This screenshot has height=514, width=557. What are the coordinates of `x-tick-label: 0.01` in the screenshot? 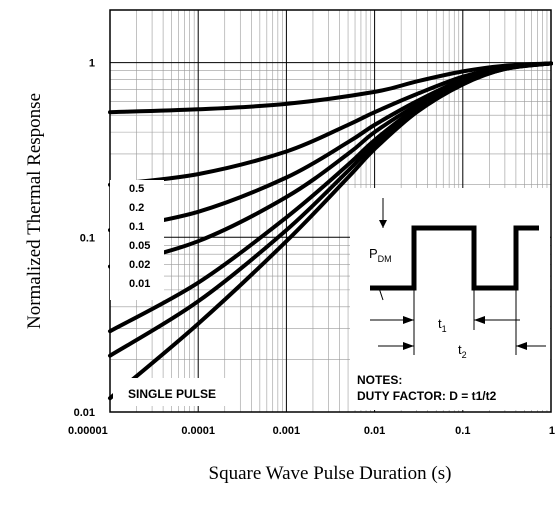 It's located at (374, 431).